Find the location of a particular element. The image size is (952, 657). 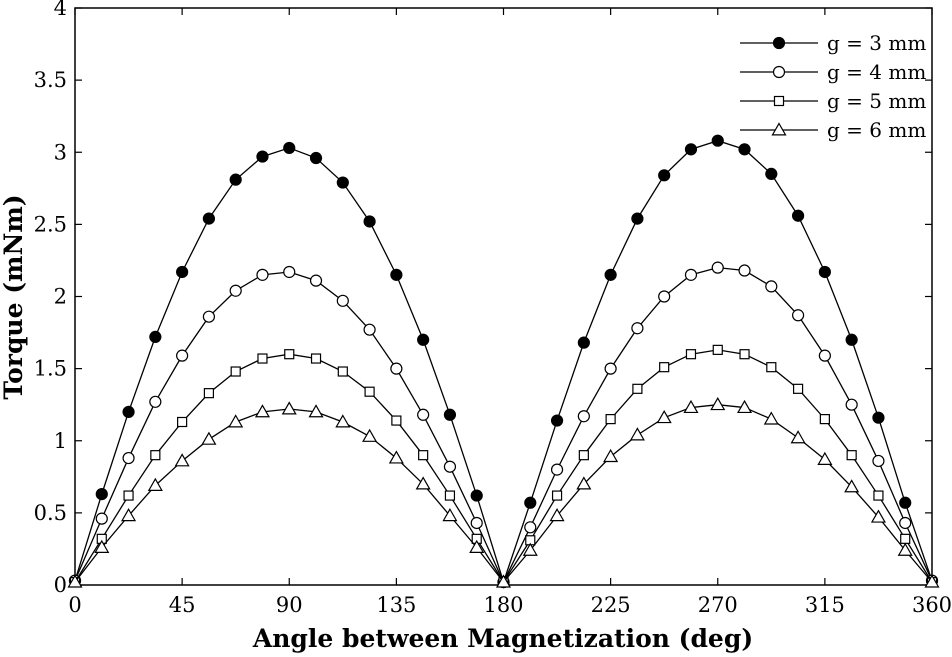

y-tick-label: 1.5 is located at coordinates (50, 369).